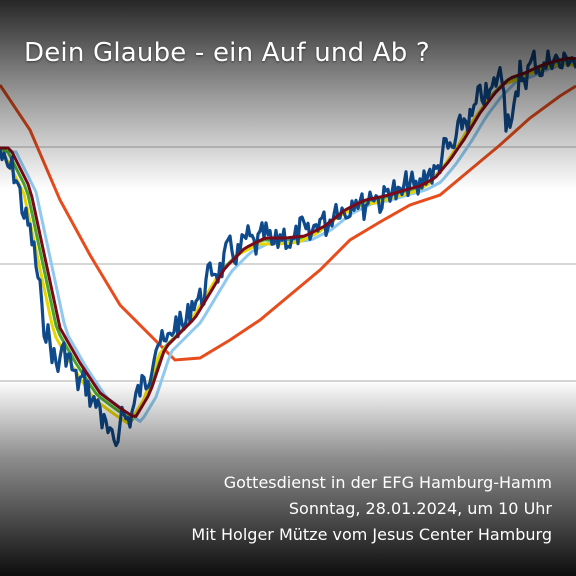 Image resolution: width=576 pixels, height=576 pixels. Describe the element at coordinates (420, 508) in the screenshot. I see `event-line-date: Sonntag, 28.01.2024, um 10 Uhr` at that location.